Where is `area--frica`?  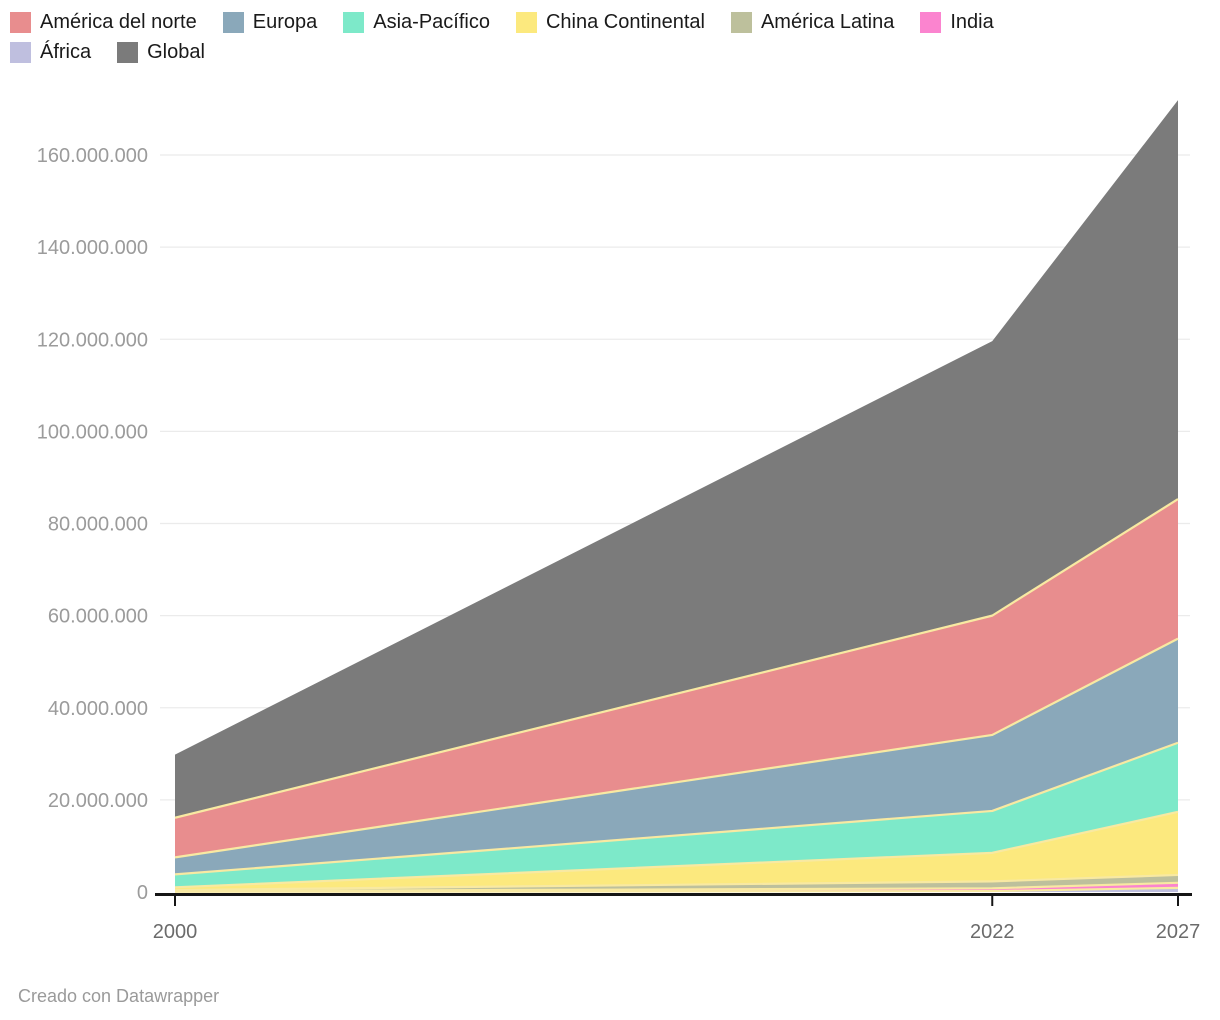 area--frica is located at coordinates (676, 889).